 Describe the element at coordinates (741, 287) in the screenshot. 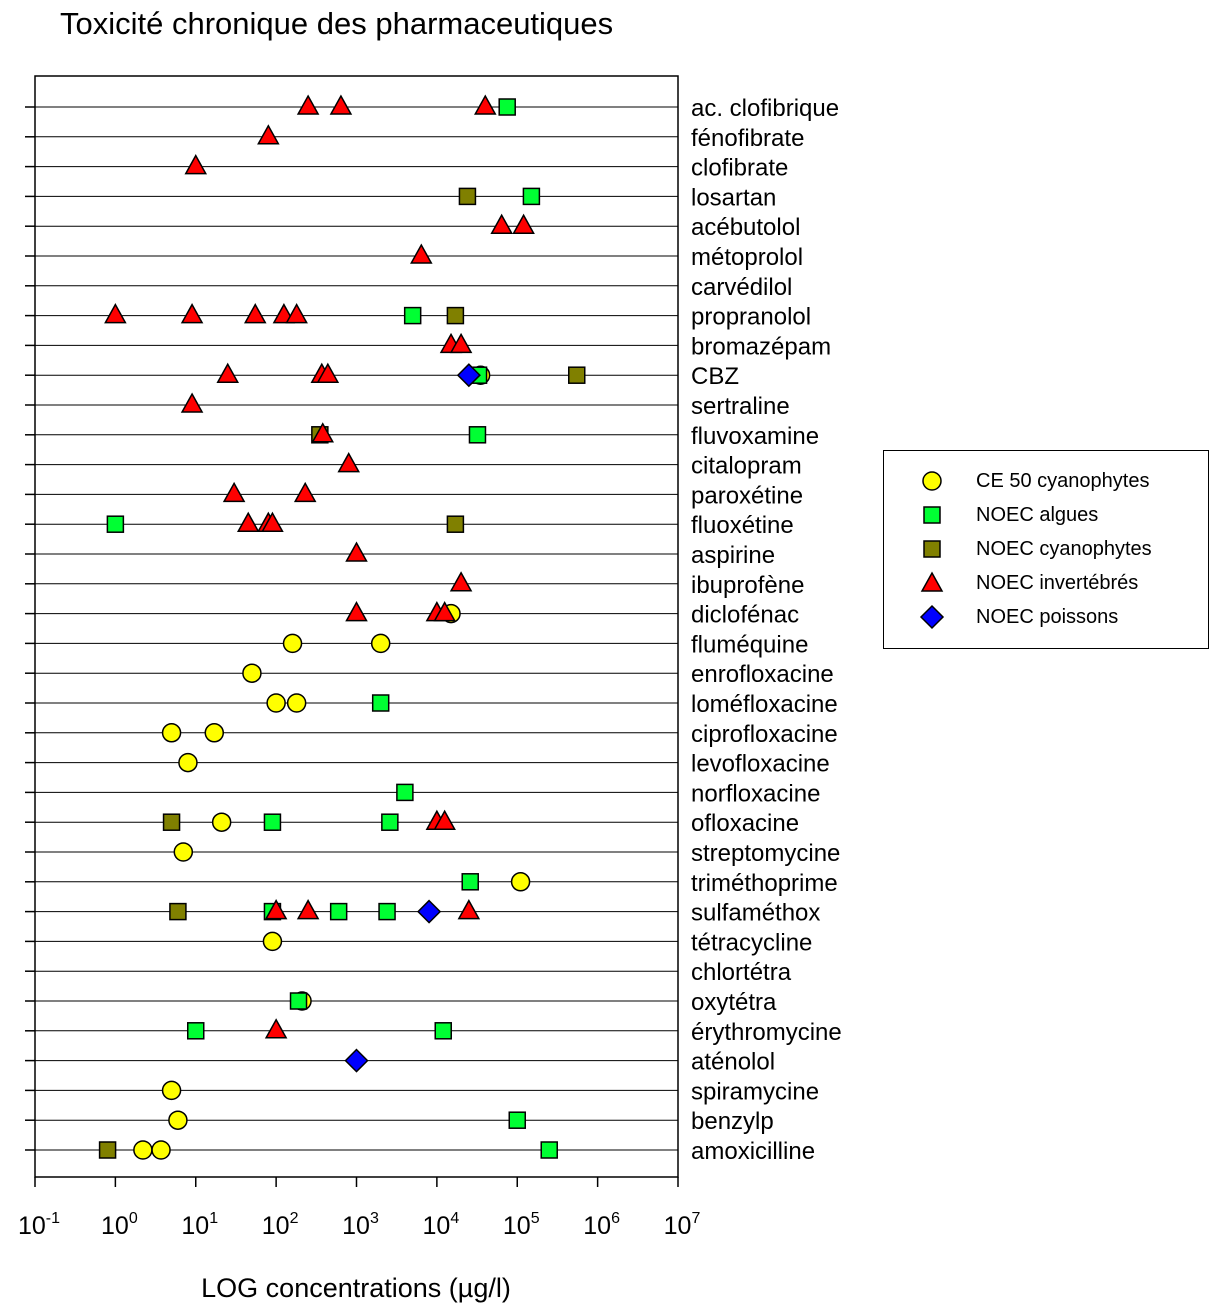

I see `category-label: carvédilol` at that location.